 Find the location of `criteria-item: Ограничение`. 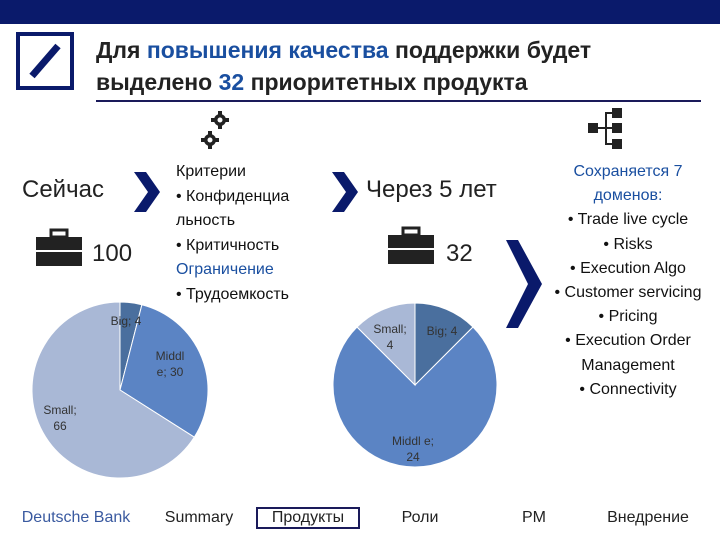

criteria-item: Ограничение is located at coordinates (225, 269).